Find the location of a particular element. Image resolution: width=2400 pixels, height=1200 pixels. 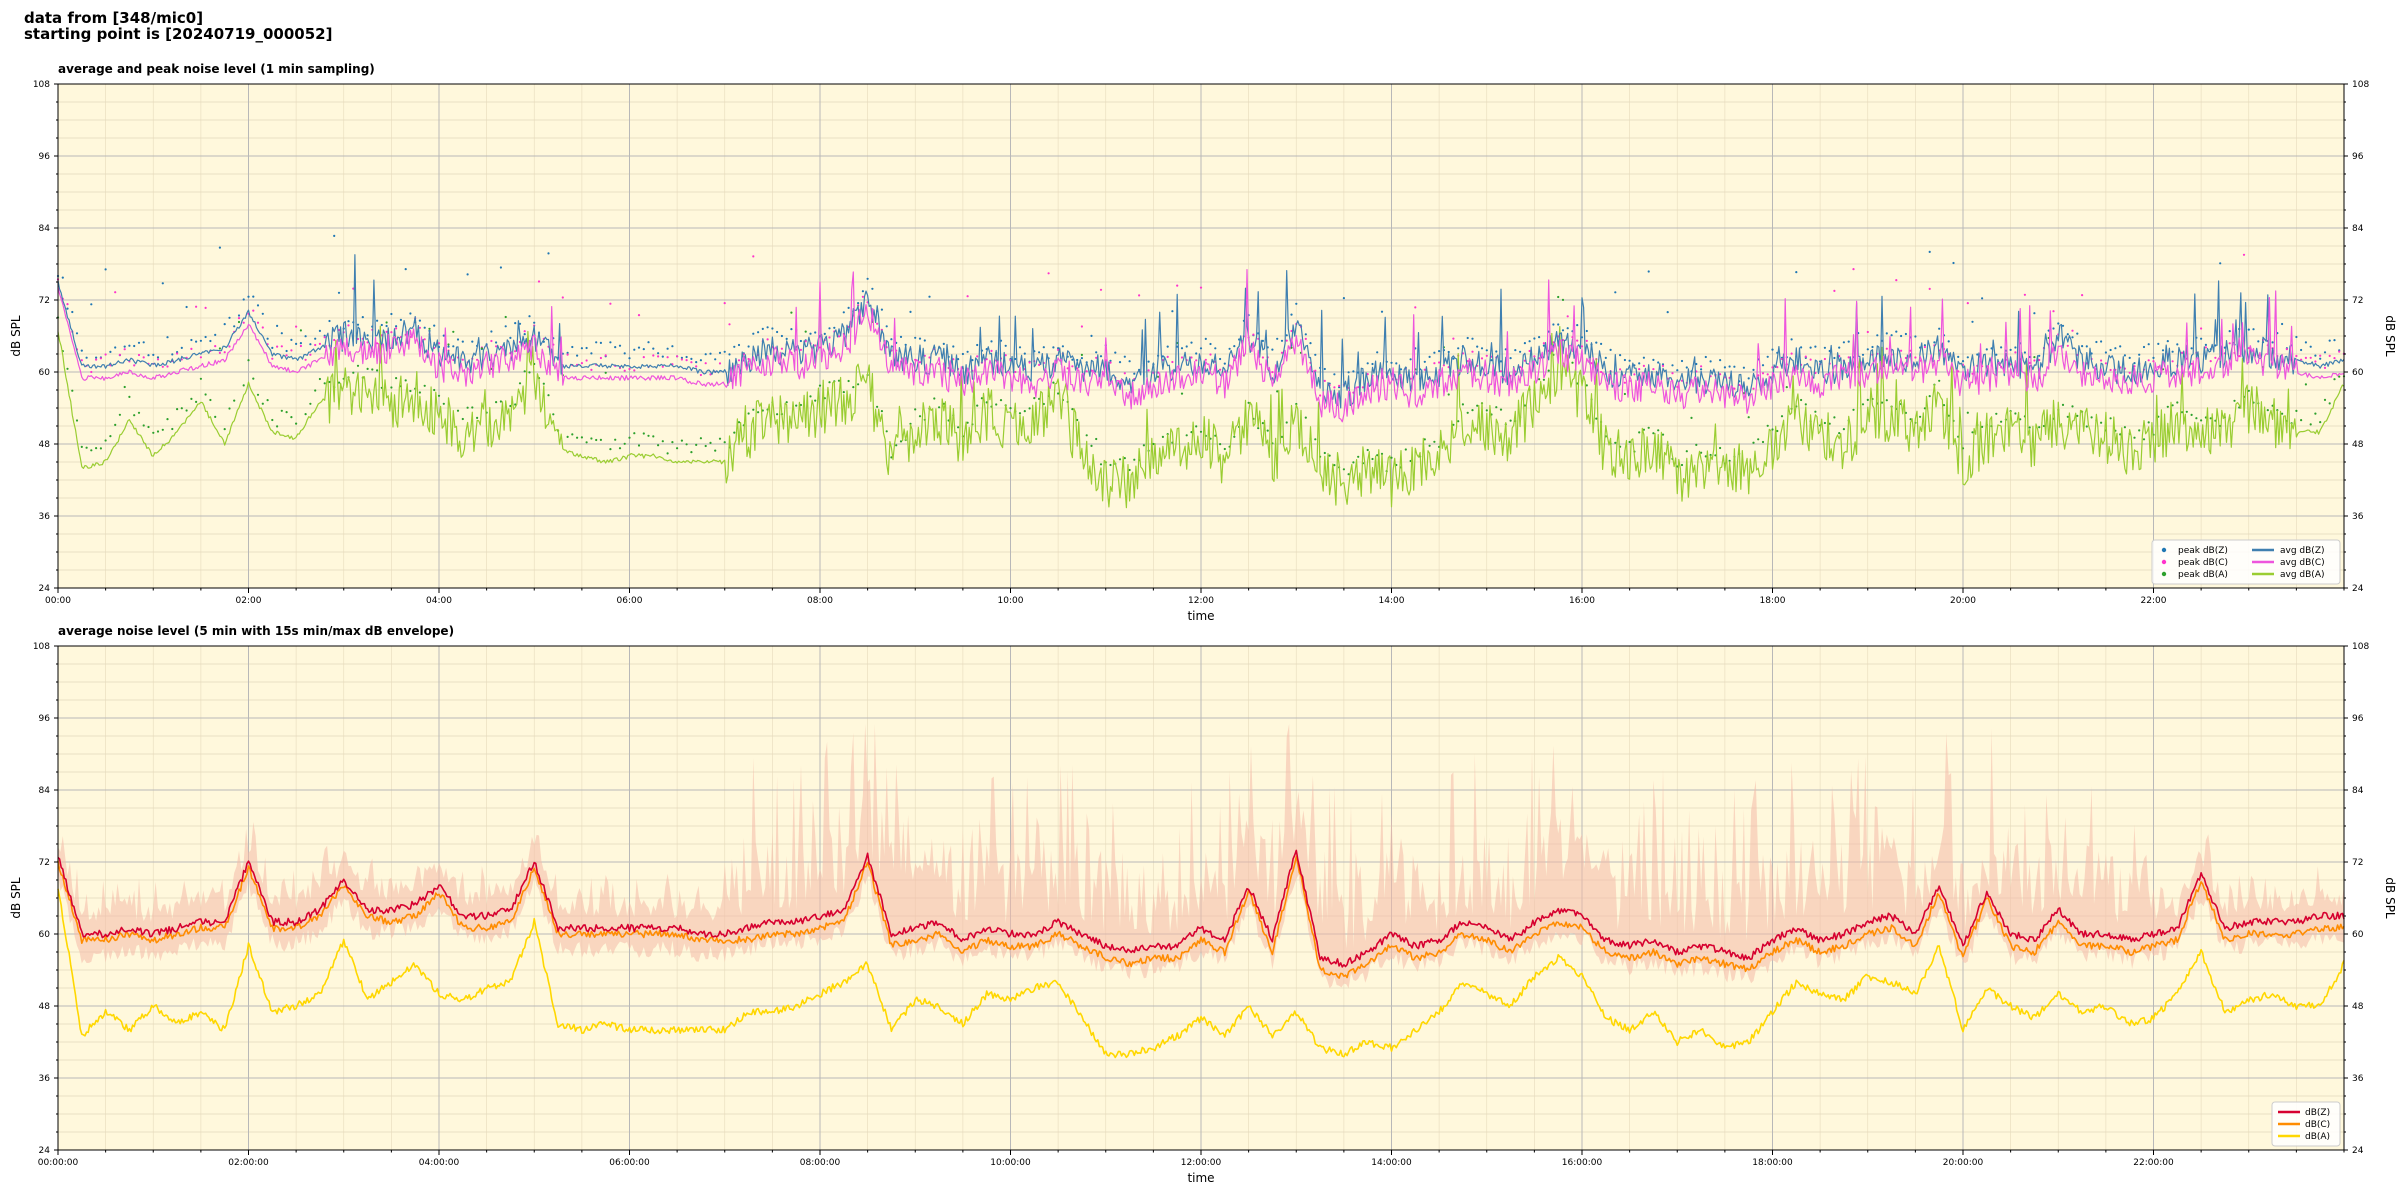

x-tick-label: 16:00 is located at coordinates (1582, 601).